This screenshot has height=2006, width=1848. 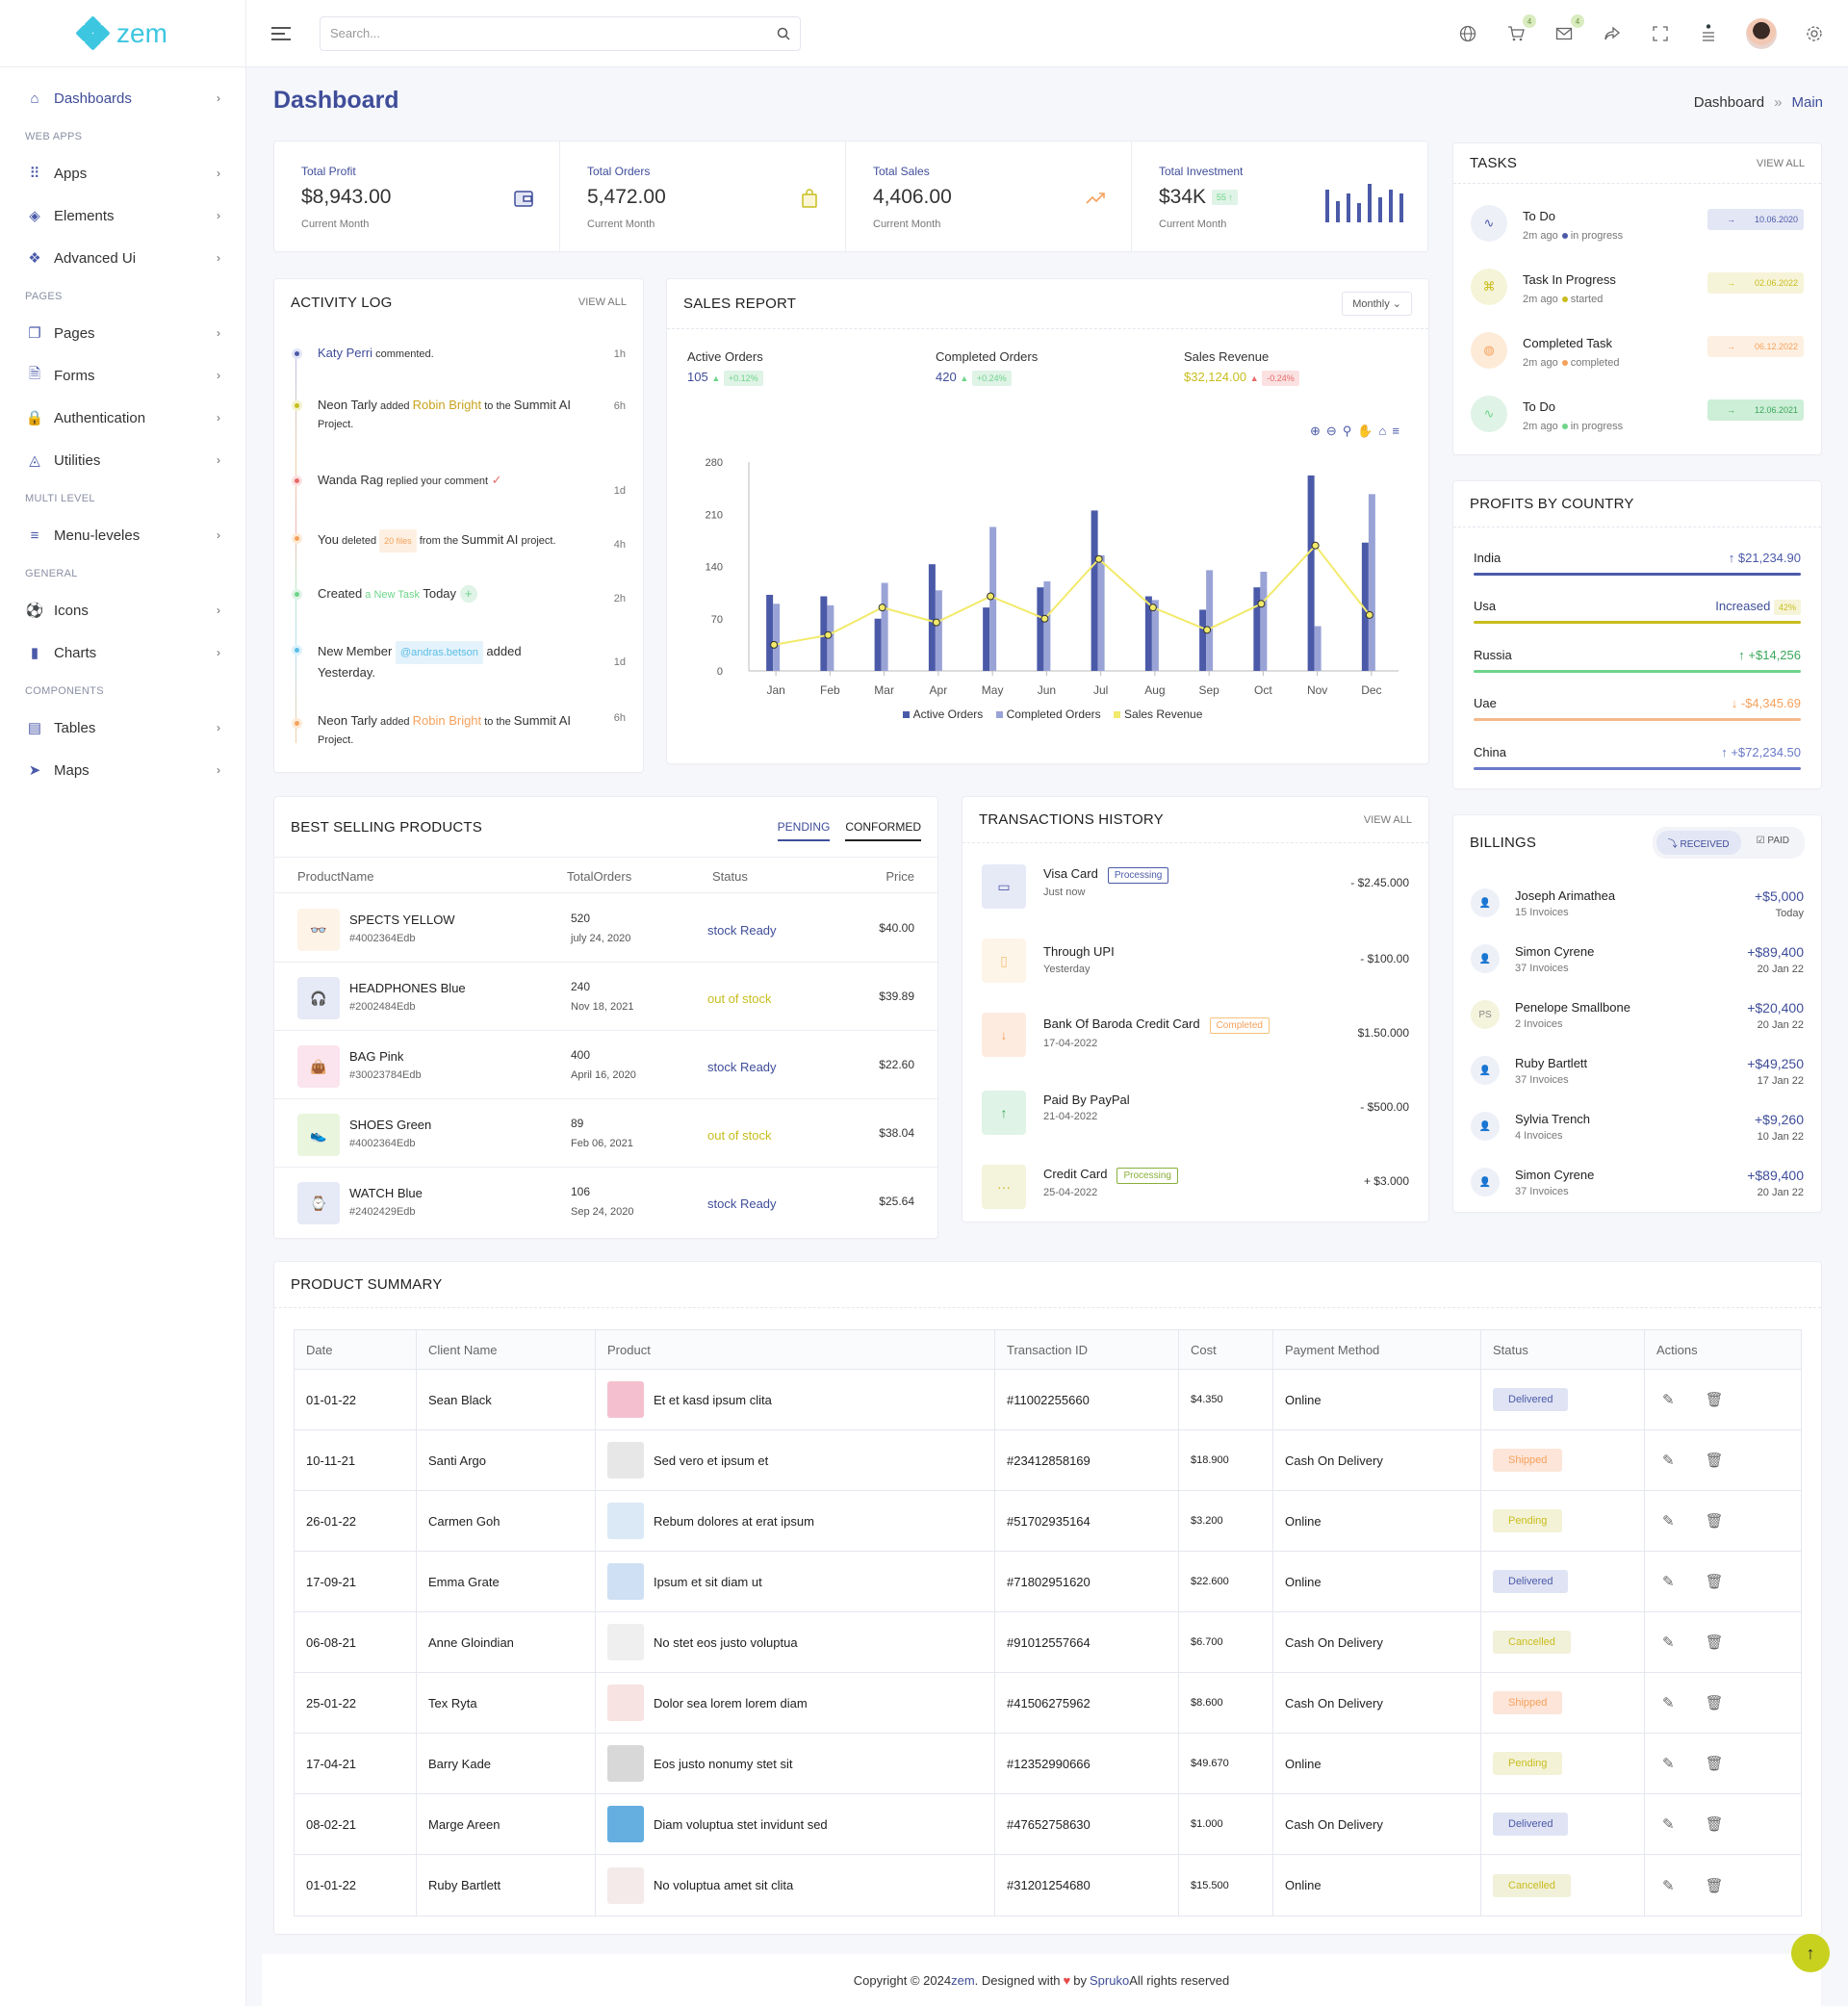 I want to click on status-badge: Cancelled, so click(x=1532, y=1885).